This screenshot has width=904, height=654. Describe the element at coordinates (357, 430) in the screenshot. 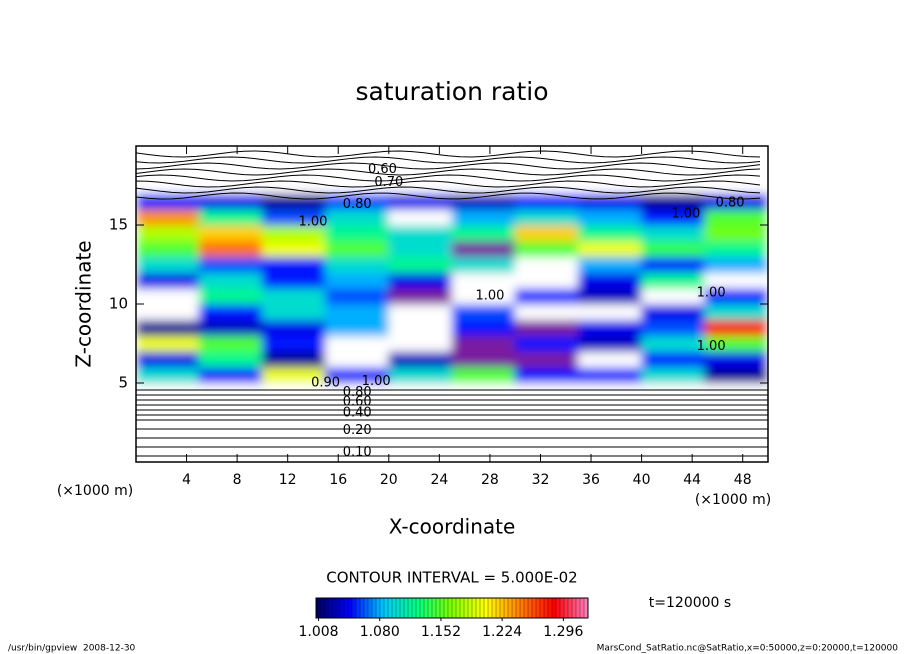

I see `contour-label: 0.20` at that location.